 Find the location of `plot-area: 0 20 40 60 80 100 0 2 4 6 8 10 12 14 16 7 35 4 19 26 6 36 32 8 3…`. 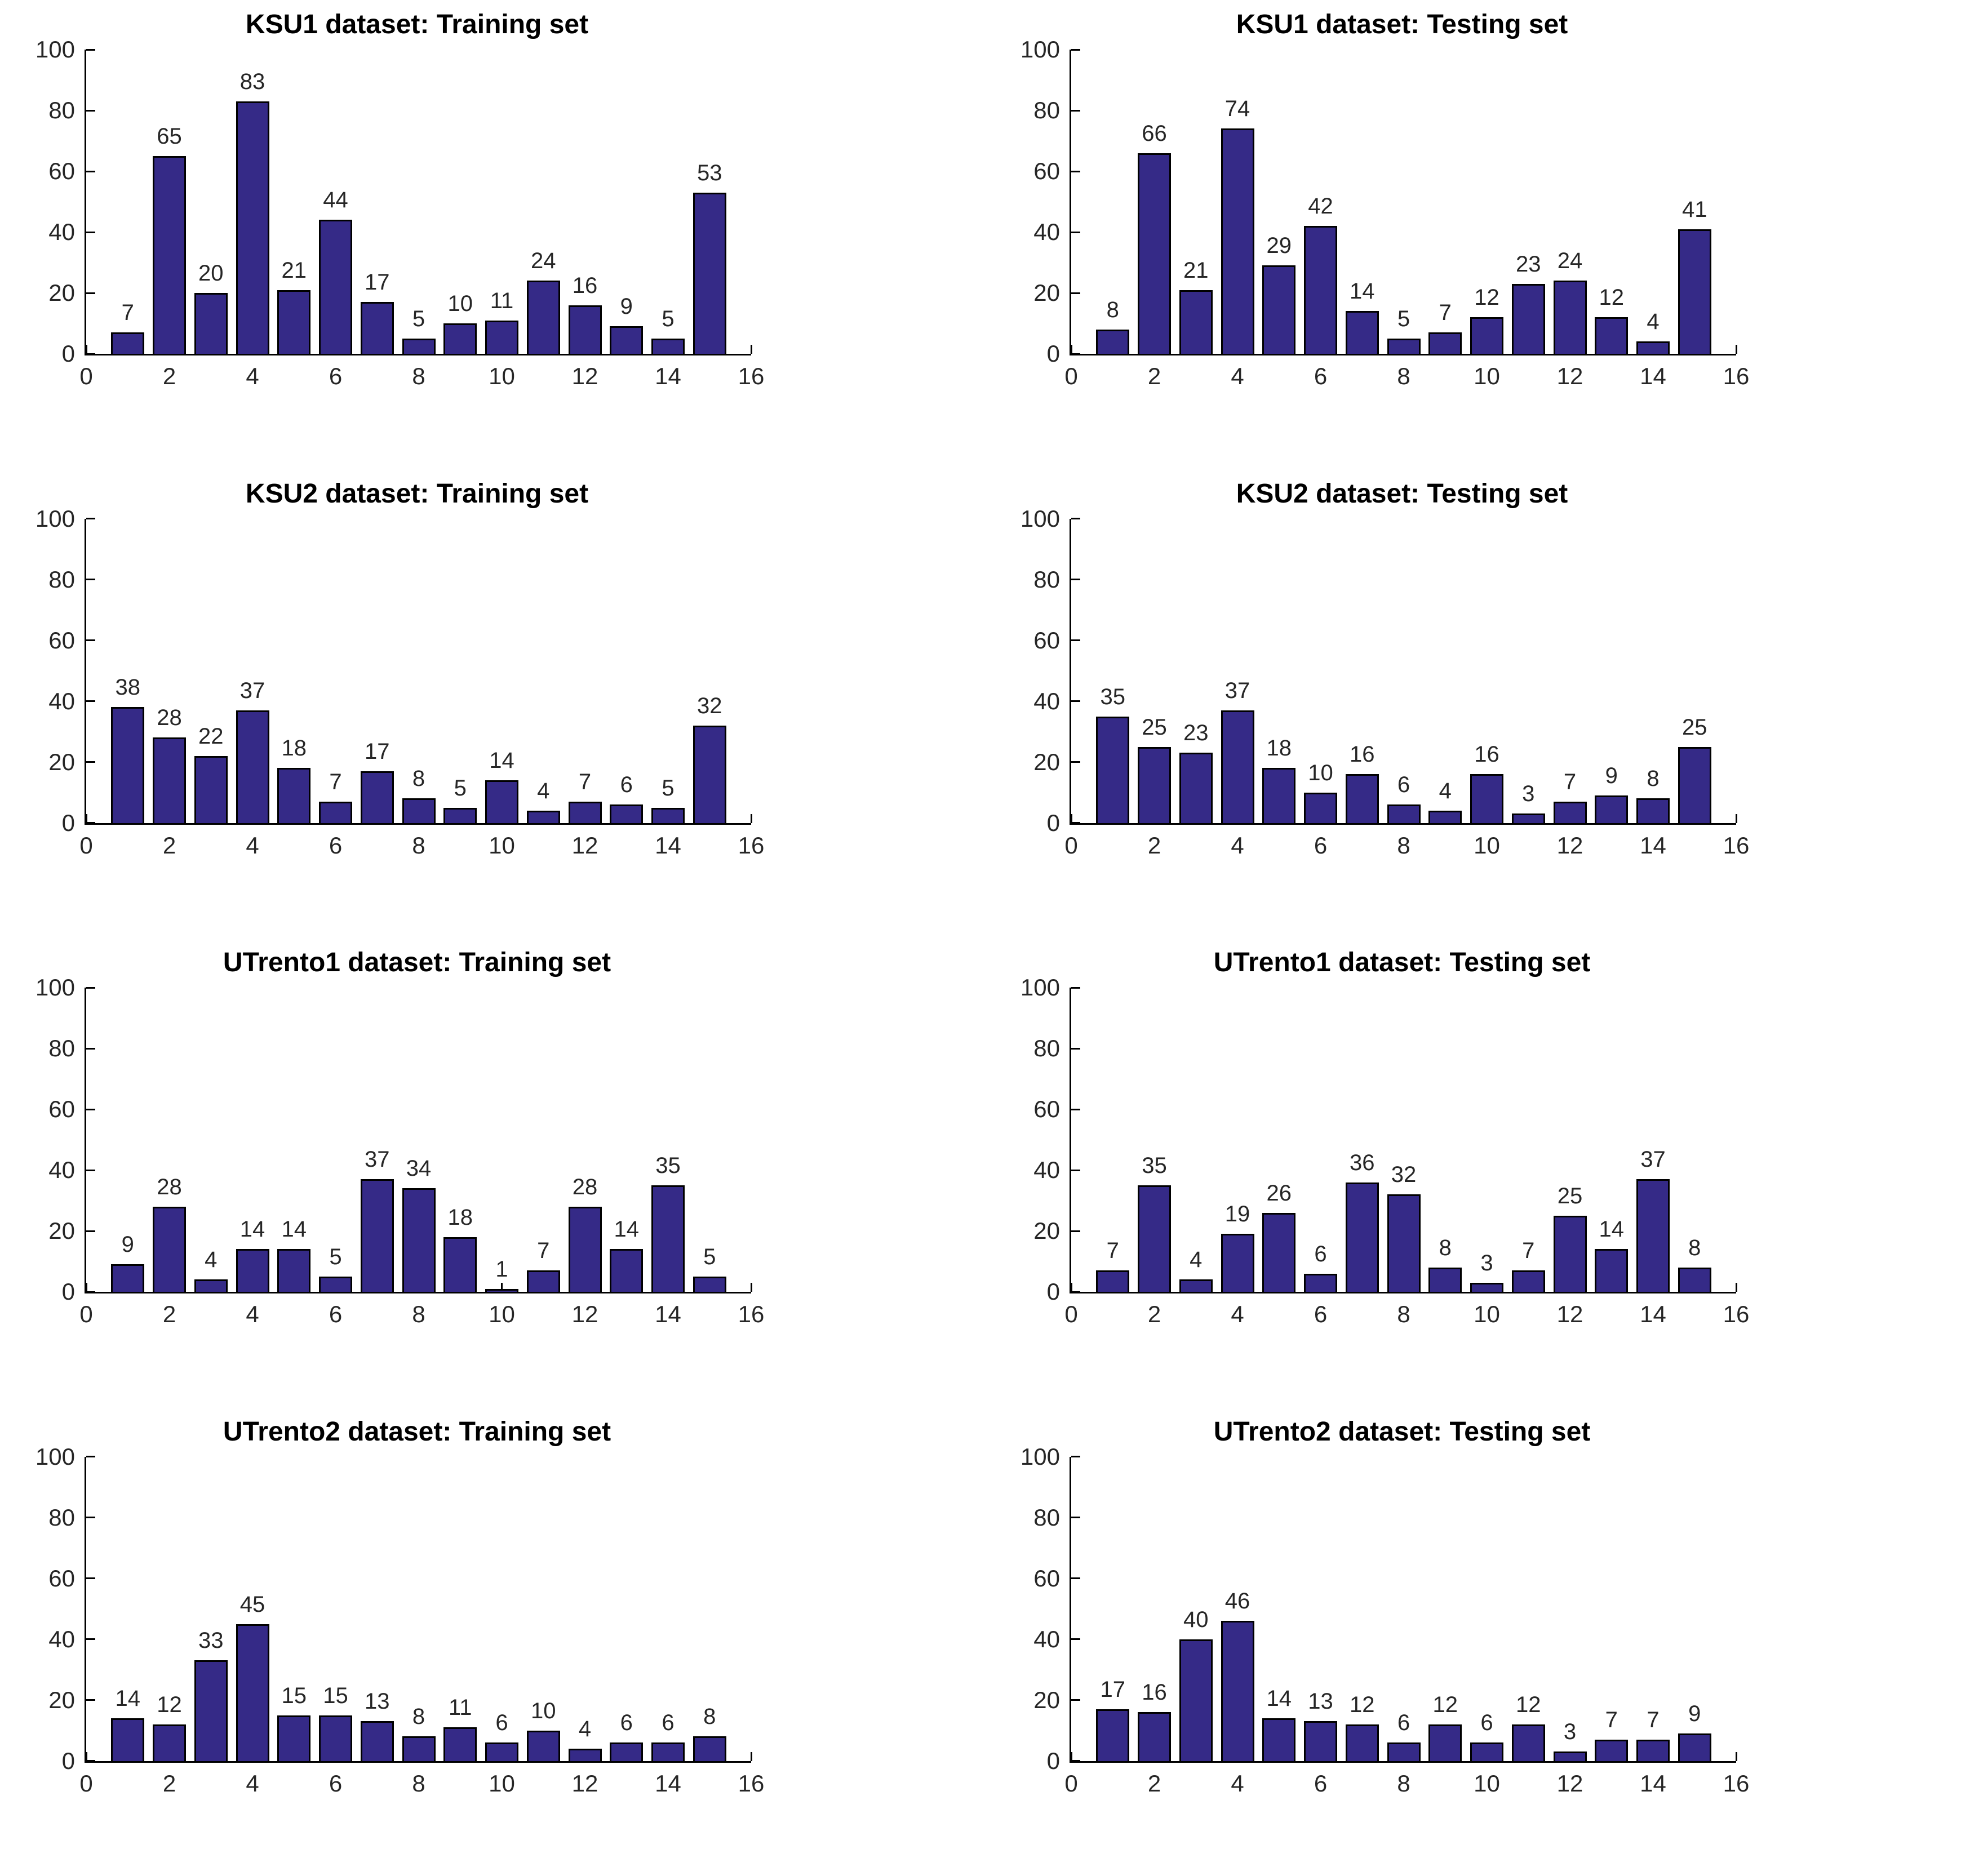

plot-area: 0 20 40 60 80 100 0 2 4 6 8 10 12 14 16 7 35 4 19 26 6 36 32 8 3… is located at coordinates (1385, 1150).